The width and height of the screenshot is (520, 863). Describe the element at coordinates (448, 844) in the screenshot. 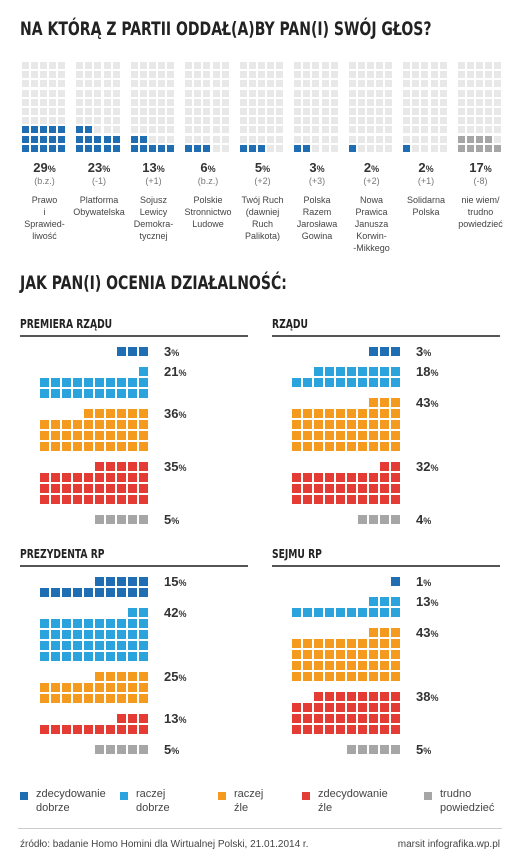

I see `credit-note: marsit infografika.wp.pl` at that location.